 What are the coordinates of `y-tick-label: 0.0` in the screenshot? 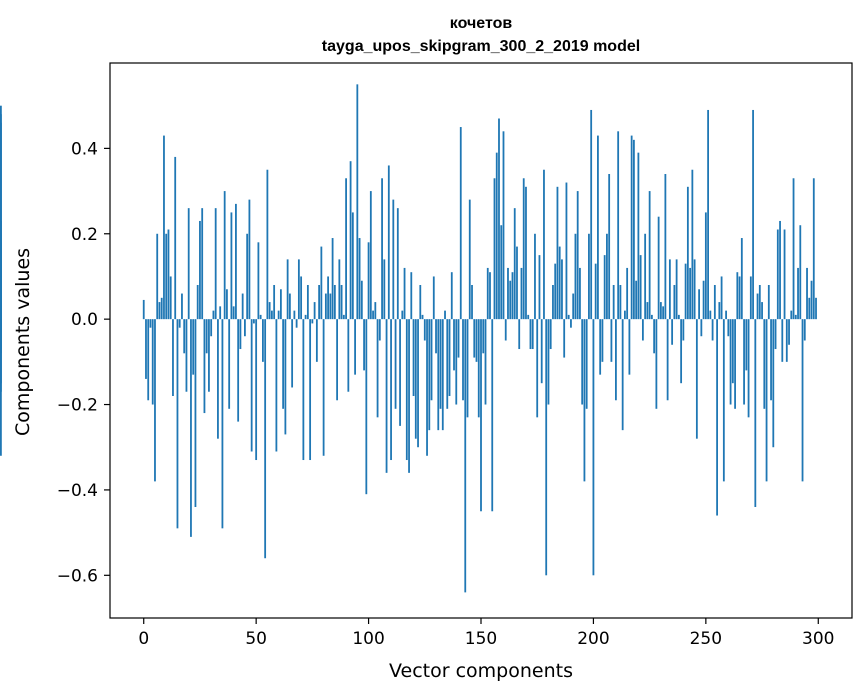 It's located at (84, 320).